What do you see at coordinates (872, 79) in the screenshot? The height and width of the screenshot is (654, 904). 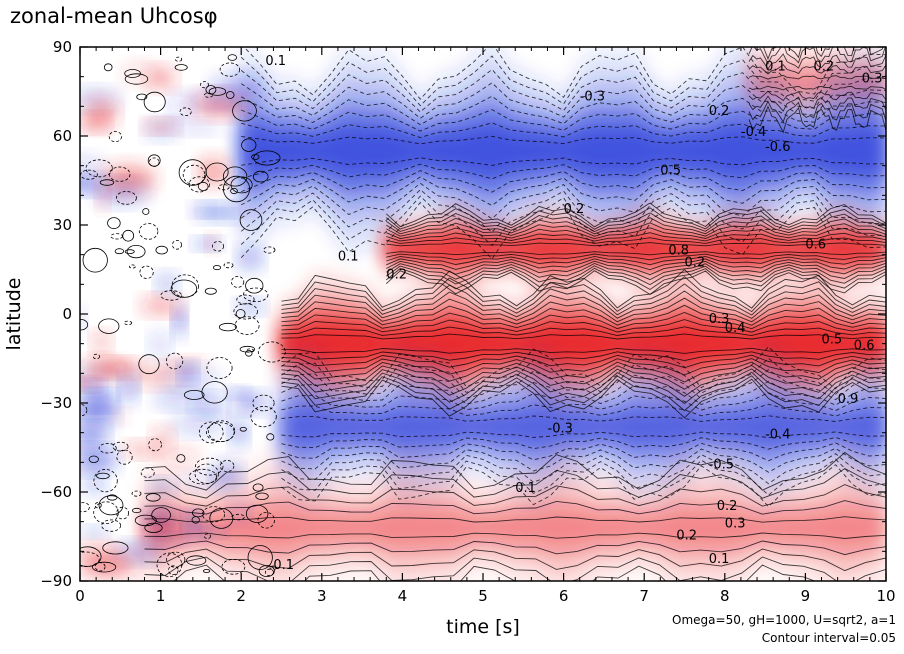 I see `contour-label: 0.3` at bounding box center [872, 79].